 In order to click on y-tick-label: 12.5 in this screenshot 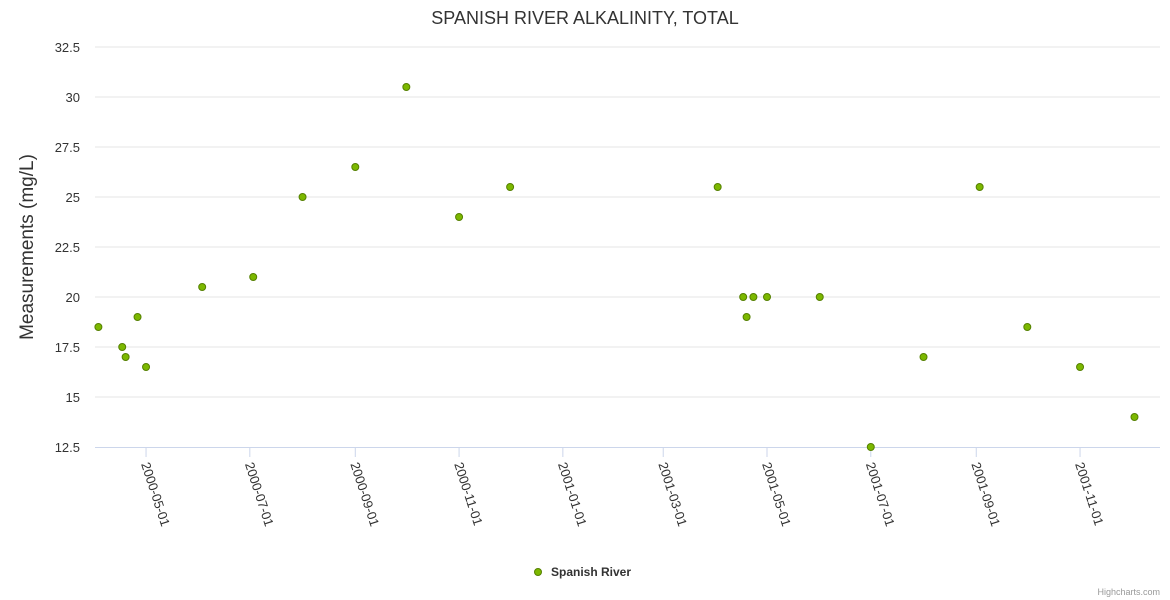, I will do `click(67, 447)`.